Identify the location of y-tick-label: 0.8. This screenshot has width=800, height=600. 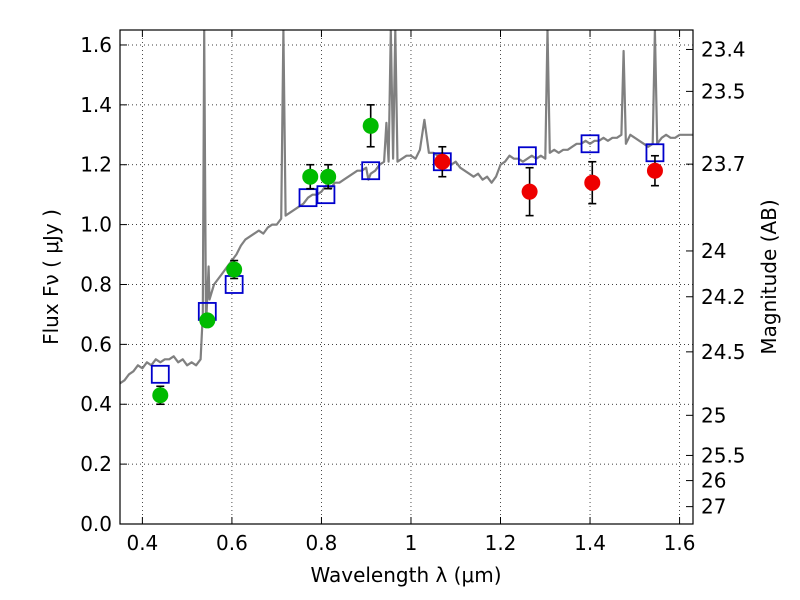
(96, 284).